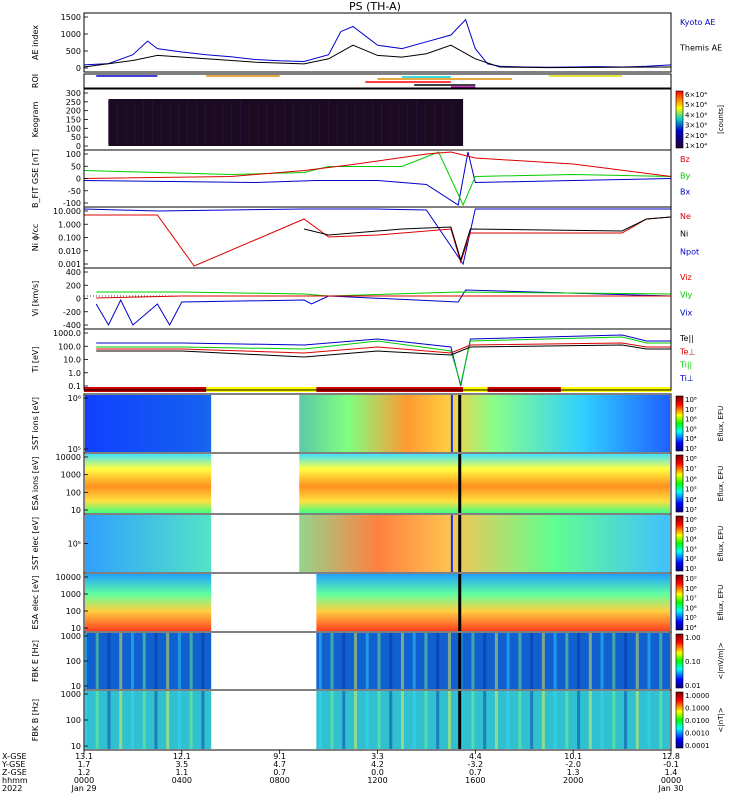 The width and height of the screenshot is (750, 800). Describe the element at coordinates (68, 457) in the screenshot. I see `esa_ion-tick-label: 10000` at that location.